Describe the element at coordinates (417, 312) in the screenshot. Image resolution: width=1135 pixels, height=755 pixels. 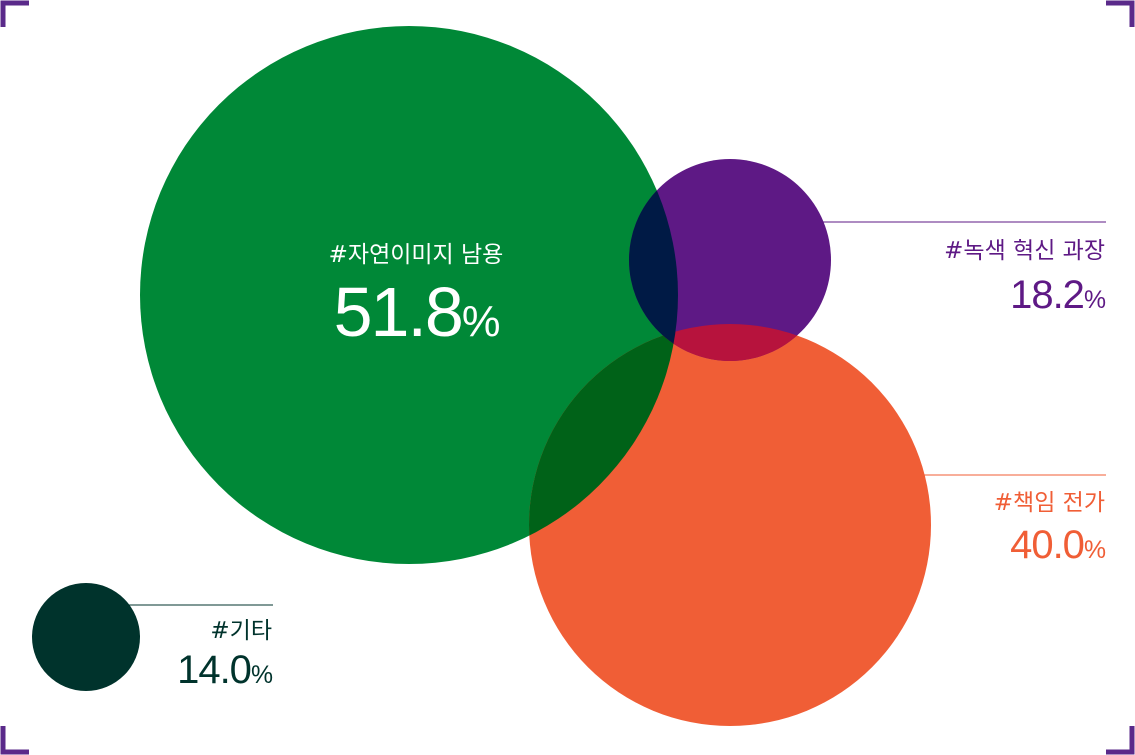
I see `value-label-nature: 51.8%` at that location.